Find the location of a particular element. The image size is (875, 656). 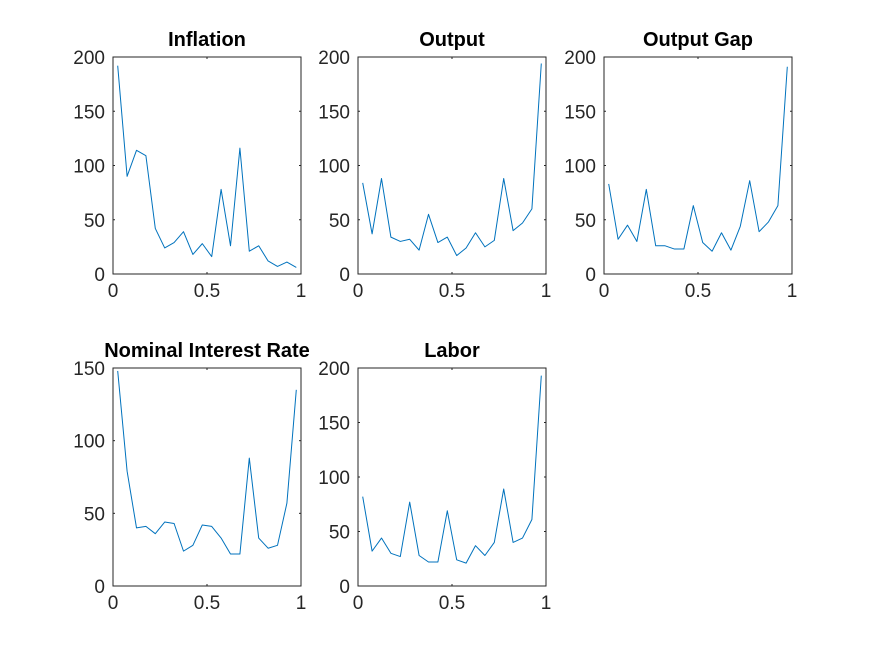

subplot-5: 0 0.5 1 0 50 100 150 200 Labor is located at coordinates (434, 477).